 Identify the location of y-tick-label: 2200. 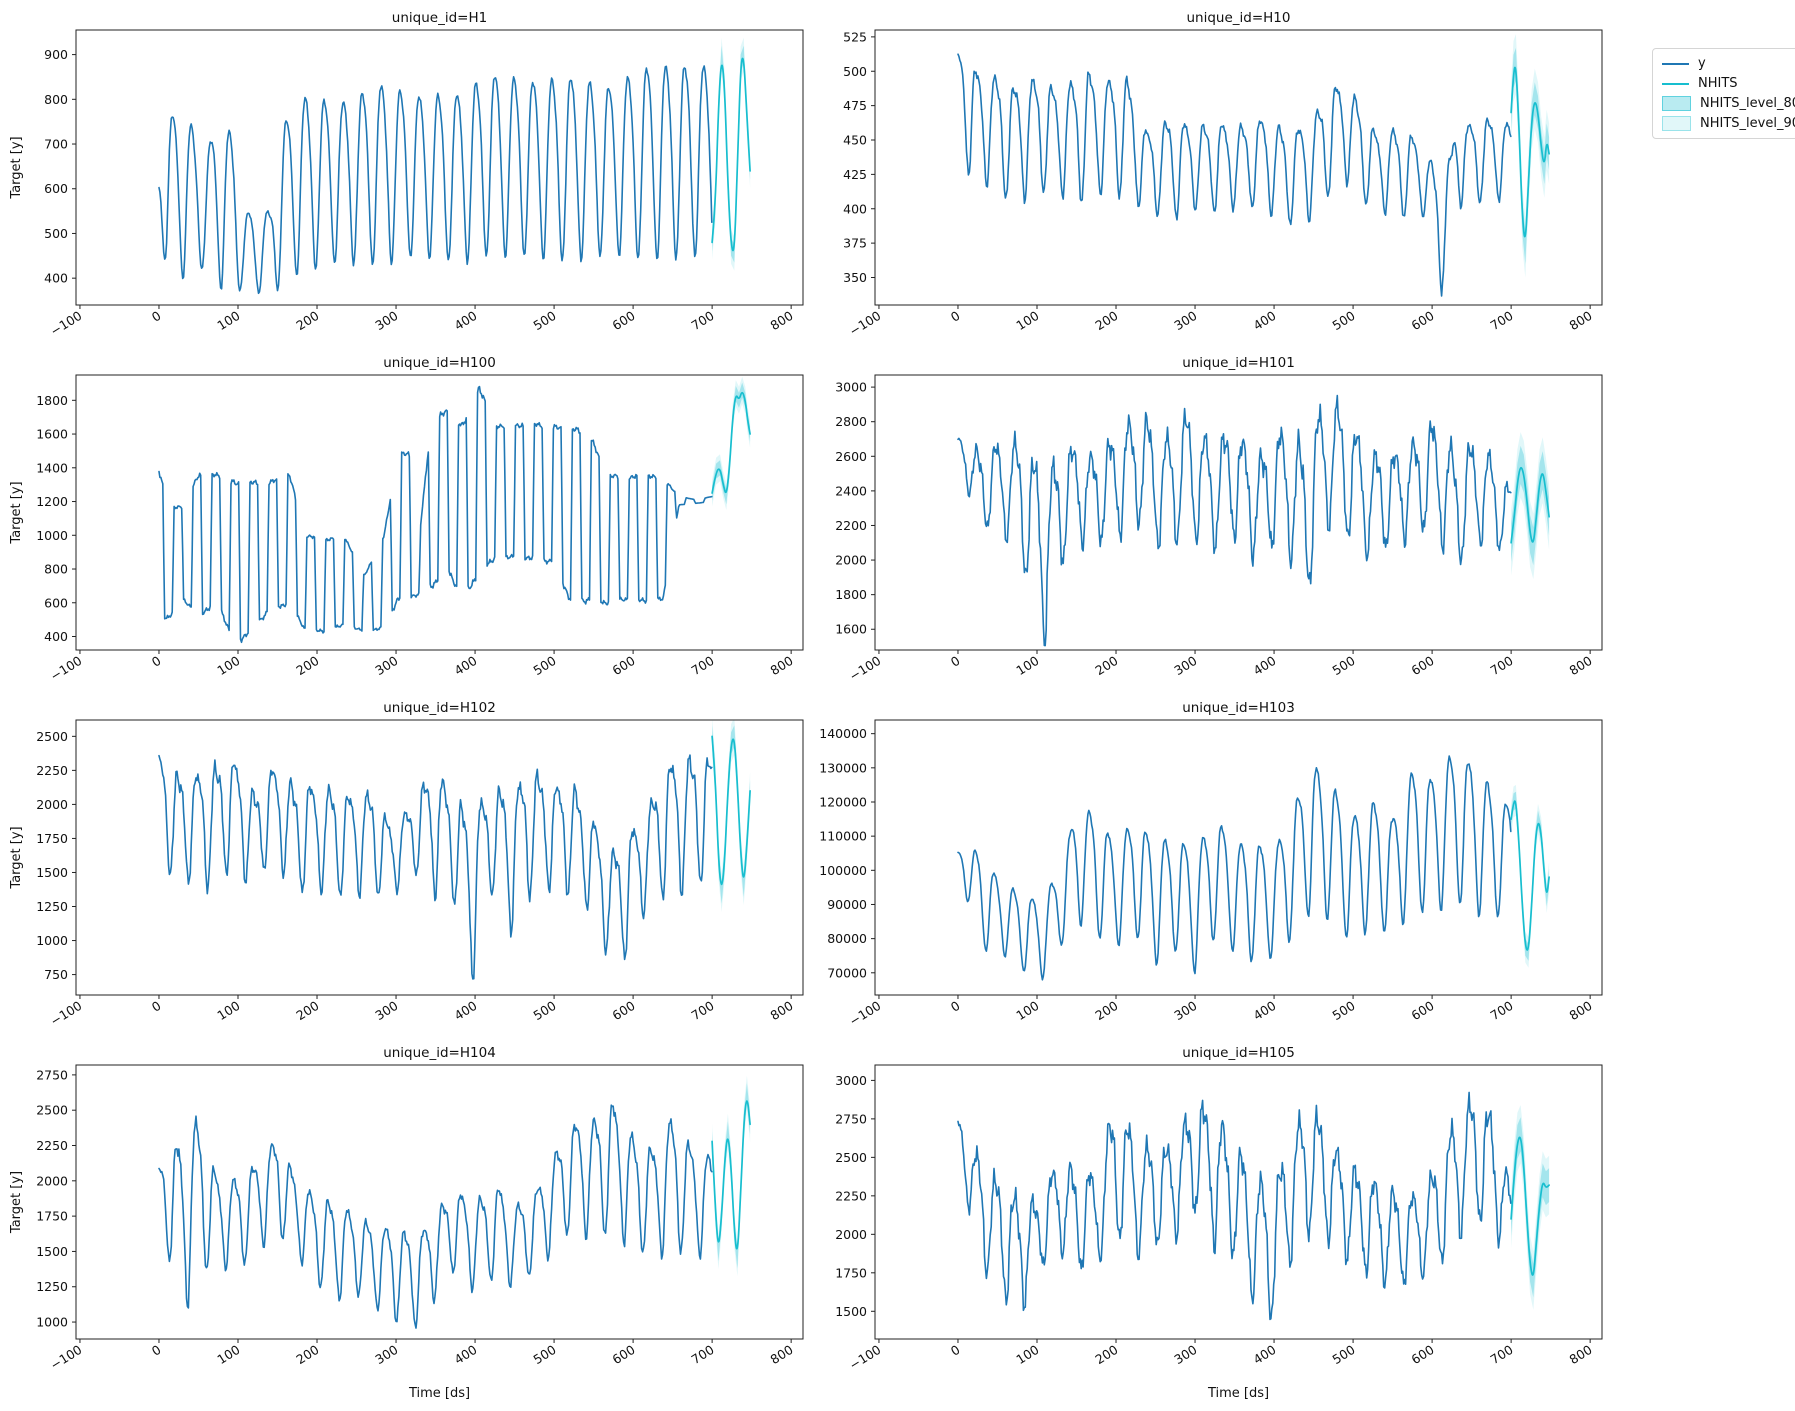
(851, 525).